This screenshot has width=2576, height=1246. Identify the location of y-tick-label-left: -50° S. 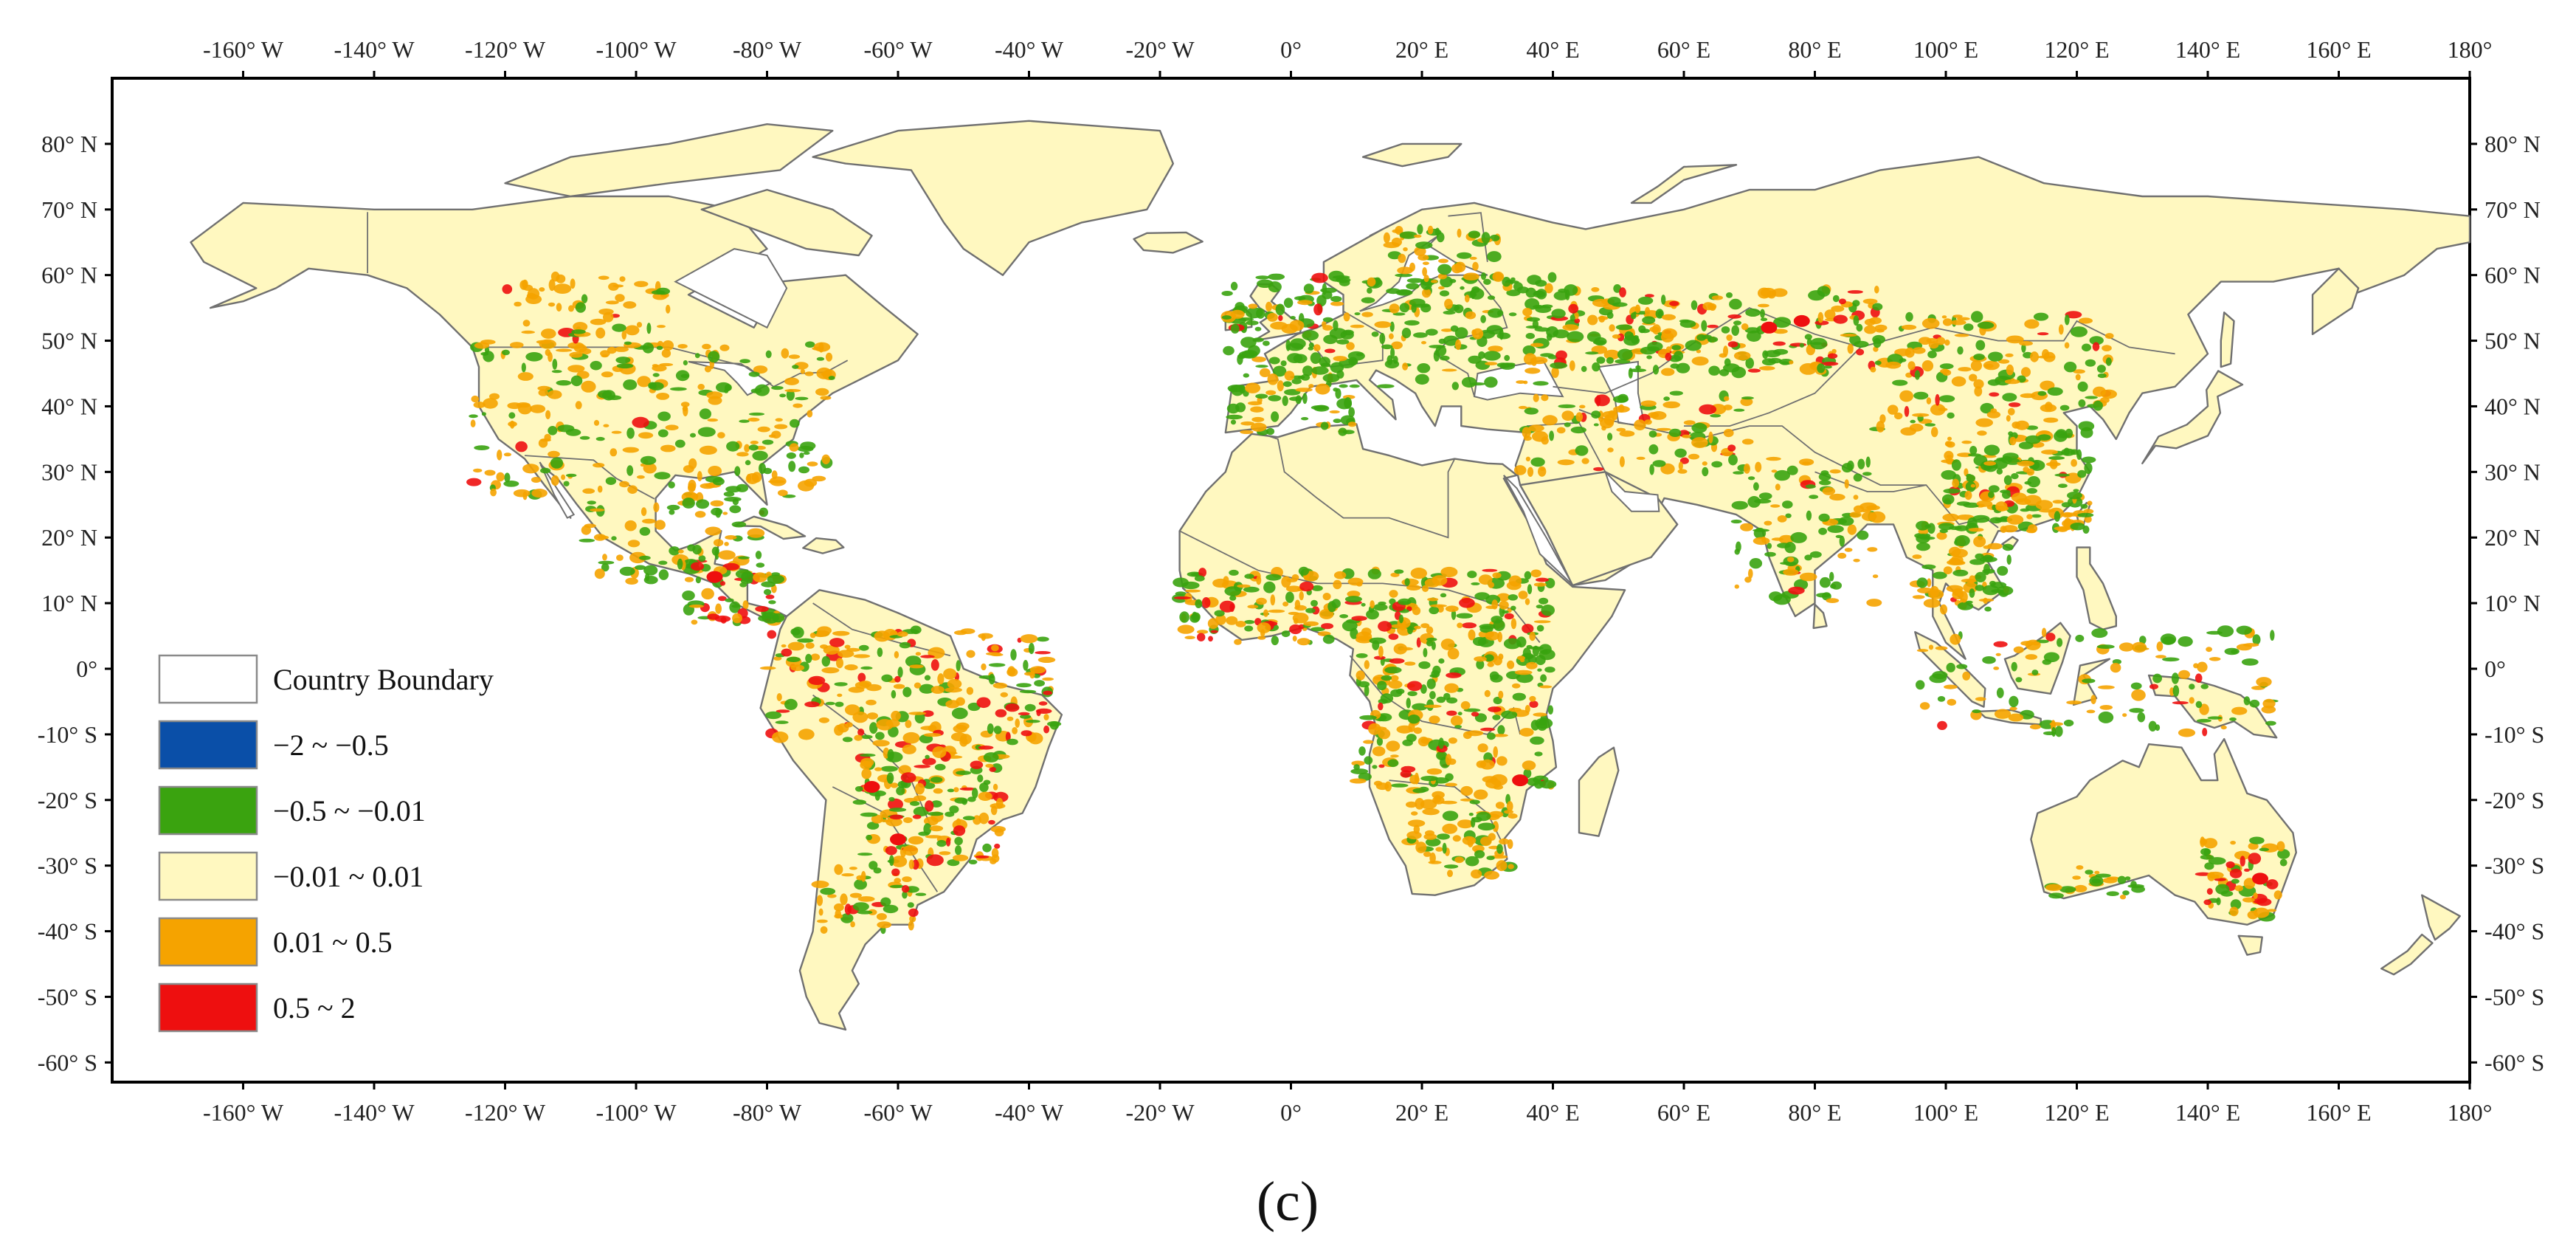
(67, 996).